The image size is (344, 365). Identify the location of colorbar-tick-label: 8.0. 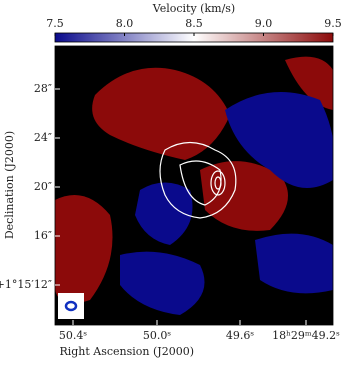
(125, 23).